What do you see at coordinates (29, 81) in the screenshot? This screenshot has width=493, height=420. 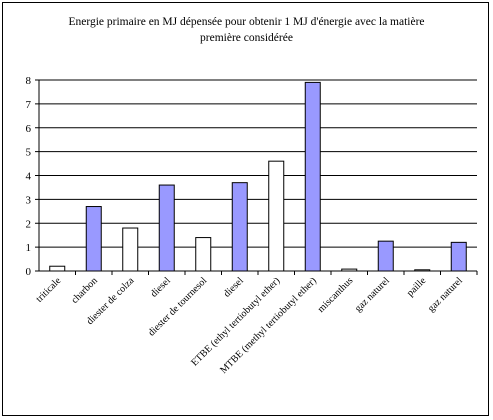 I see `y-tick-label: 8` at bounding box center [29, 81].